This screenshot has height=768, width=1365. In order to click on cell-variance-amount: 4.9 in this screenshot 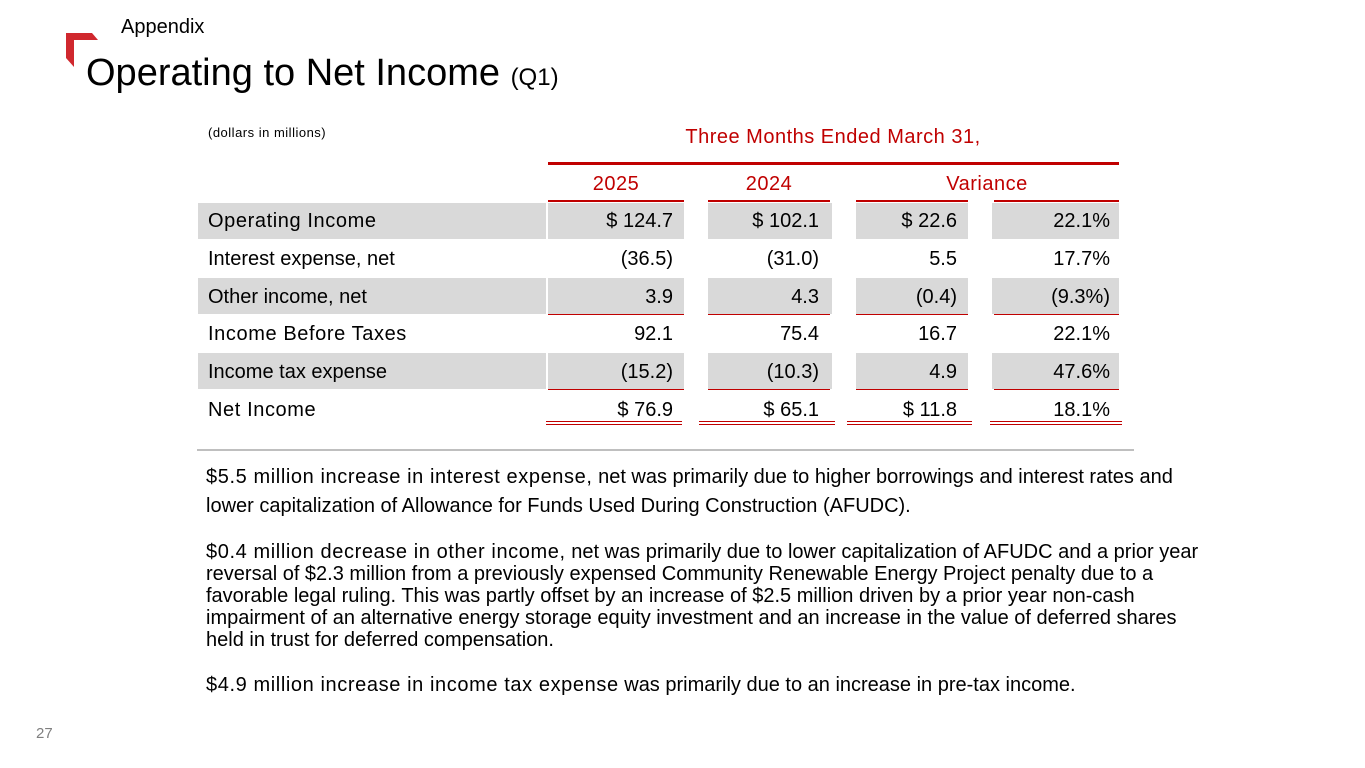, I will do `click(943, 372)`.